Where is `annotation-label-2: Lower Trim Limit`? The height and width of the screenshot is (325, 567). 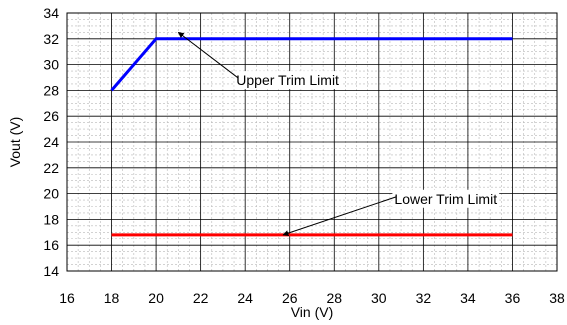
annotation-label-2: Lower Trim Limit is located at coordinates (445, 199).